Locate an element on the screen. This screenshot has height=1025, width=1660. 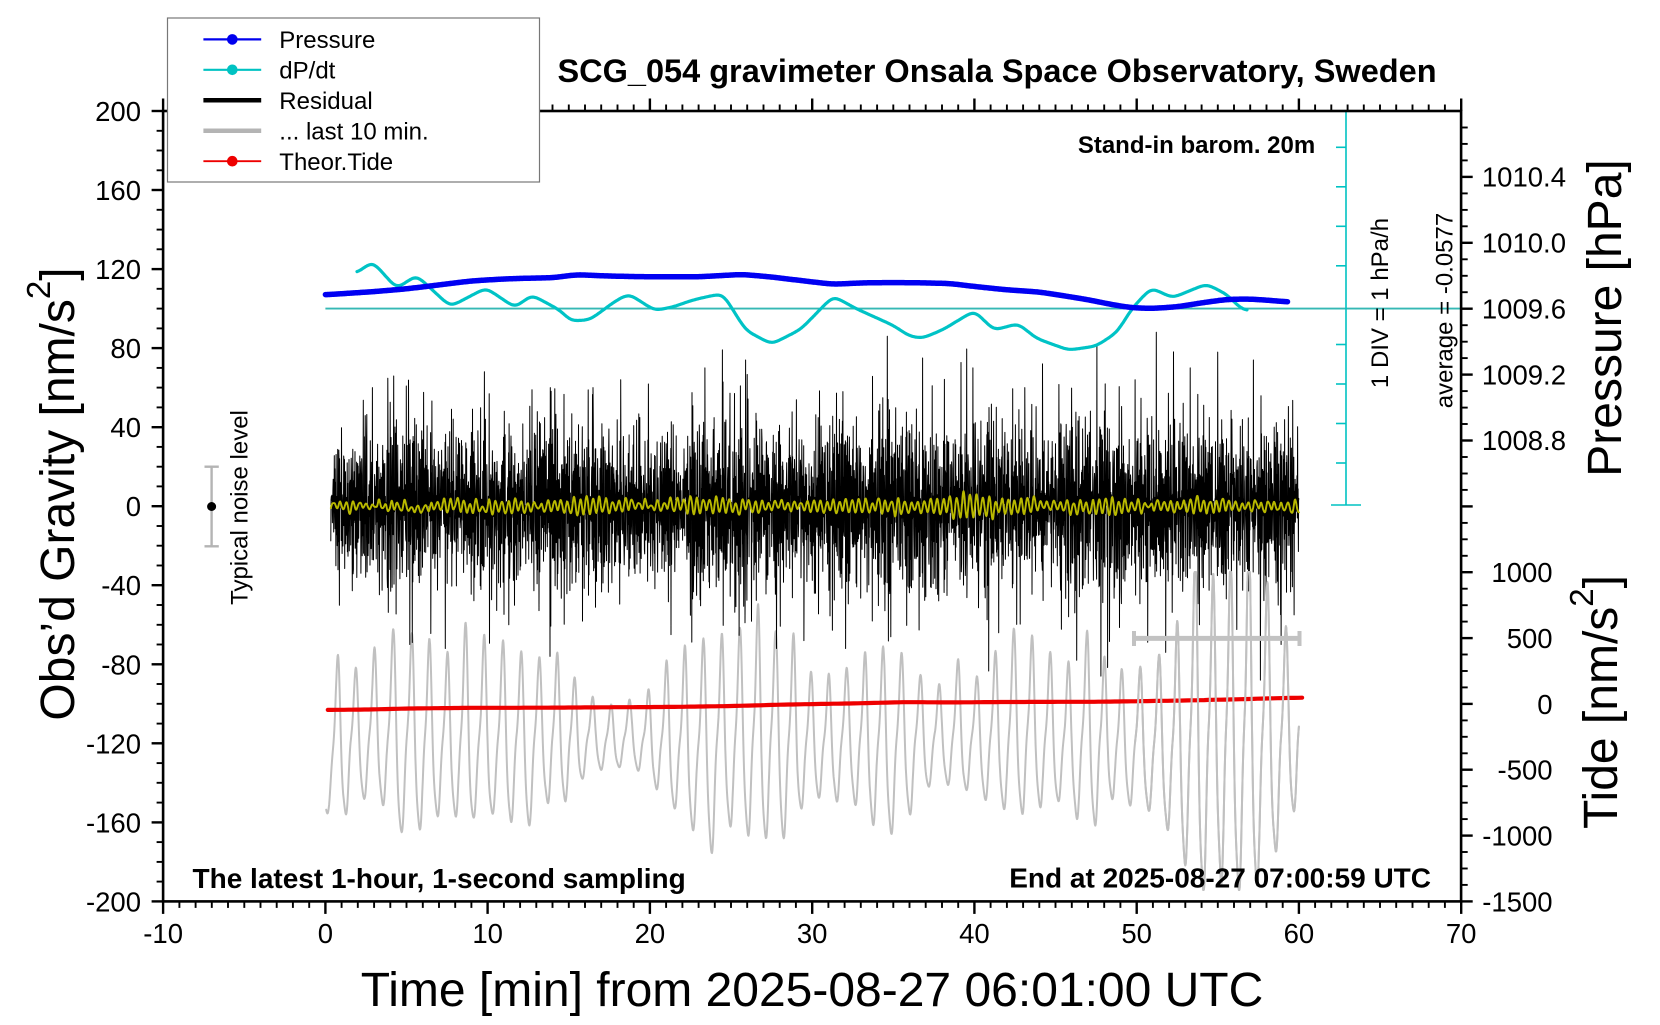
svg-text: -1500 is located at coordinates (1517, 901).